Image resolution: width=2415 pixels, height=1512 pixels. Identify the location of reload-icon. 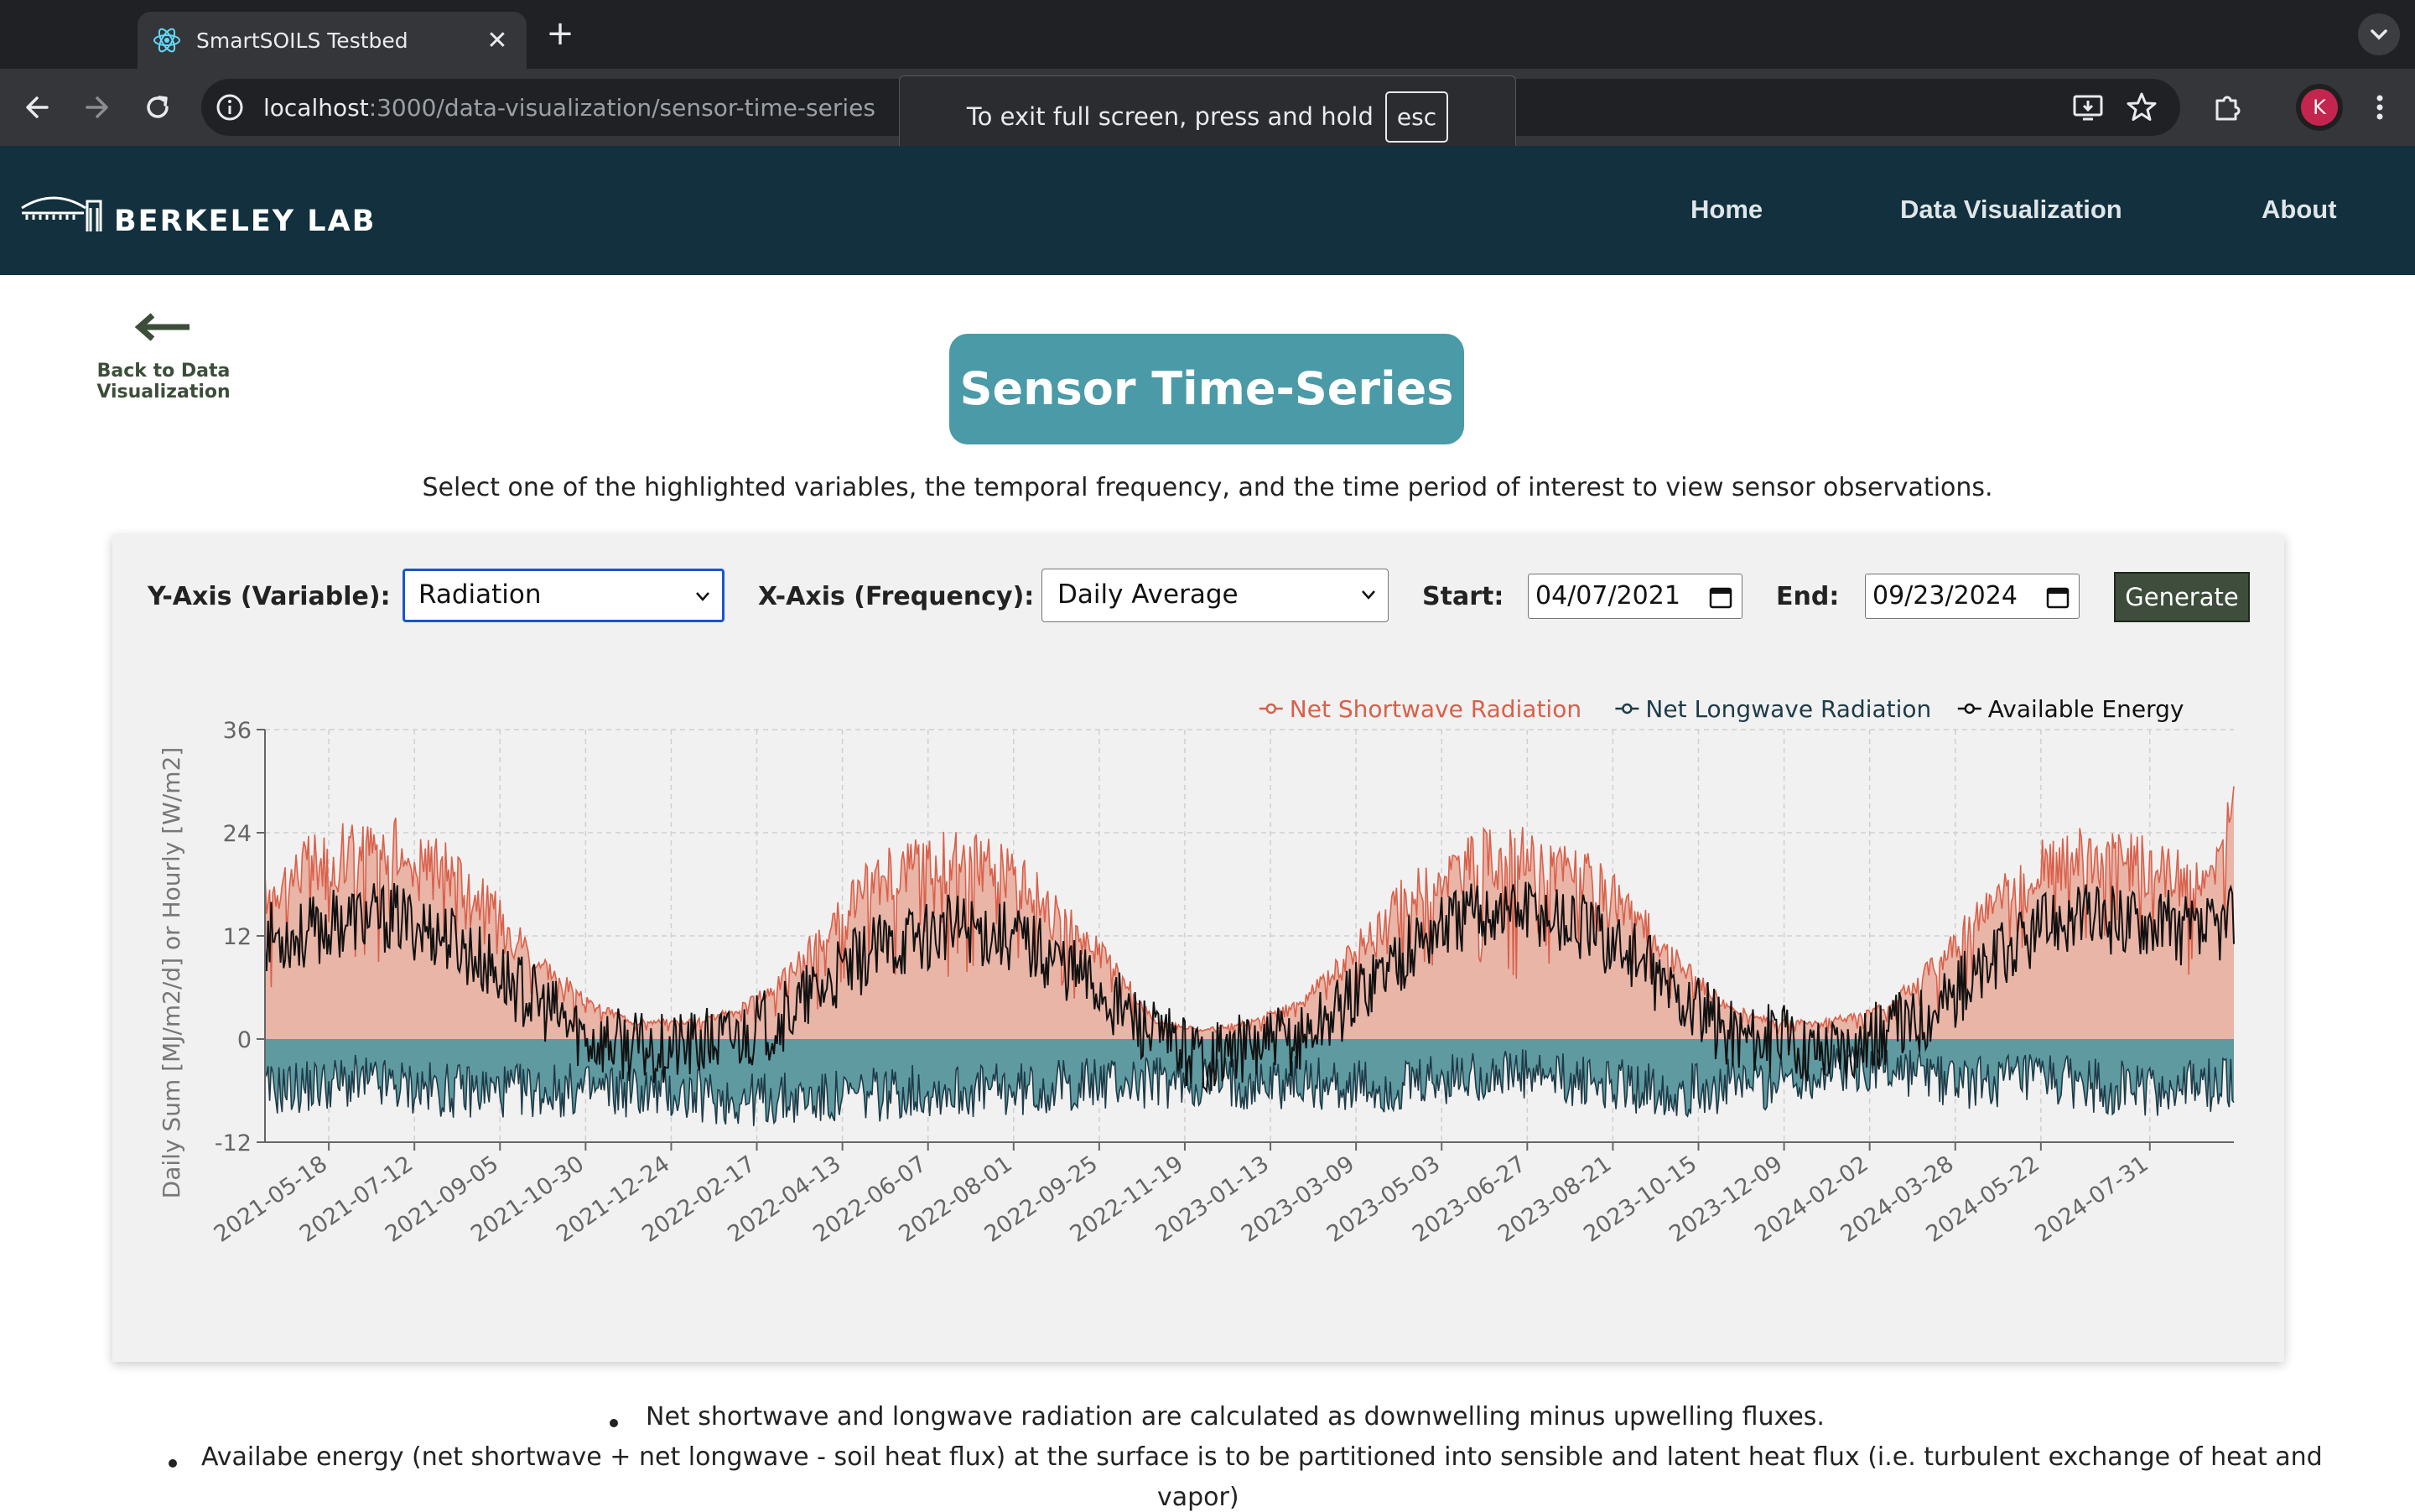
(158, 107).